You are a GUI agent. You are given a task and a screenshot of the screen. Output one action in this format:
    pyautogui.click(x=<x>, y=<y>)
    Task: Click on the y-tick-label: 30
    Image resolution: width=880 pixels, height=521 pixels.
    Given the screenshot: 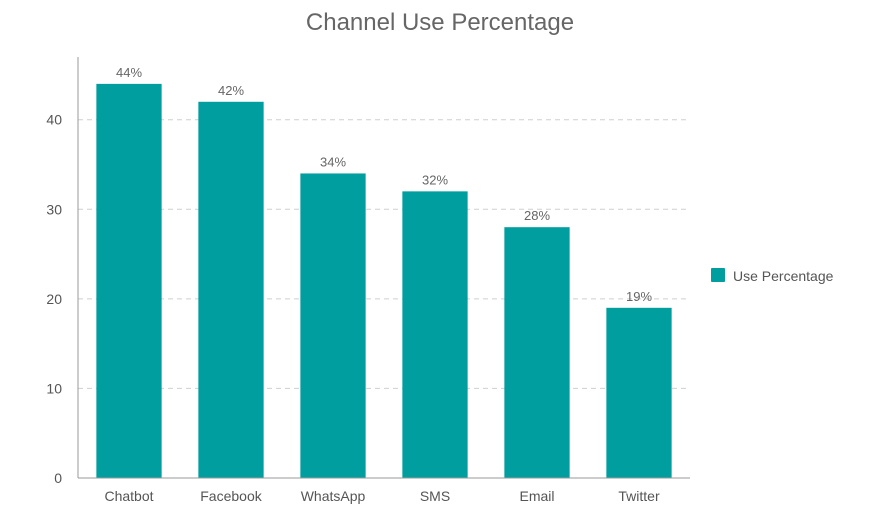 What is the action you would take?
    pyautogui.click(x=54, y=209)
    